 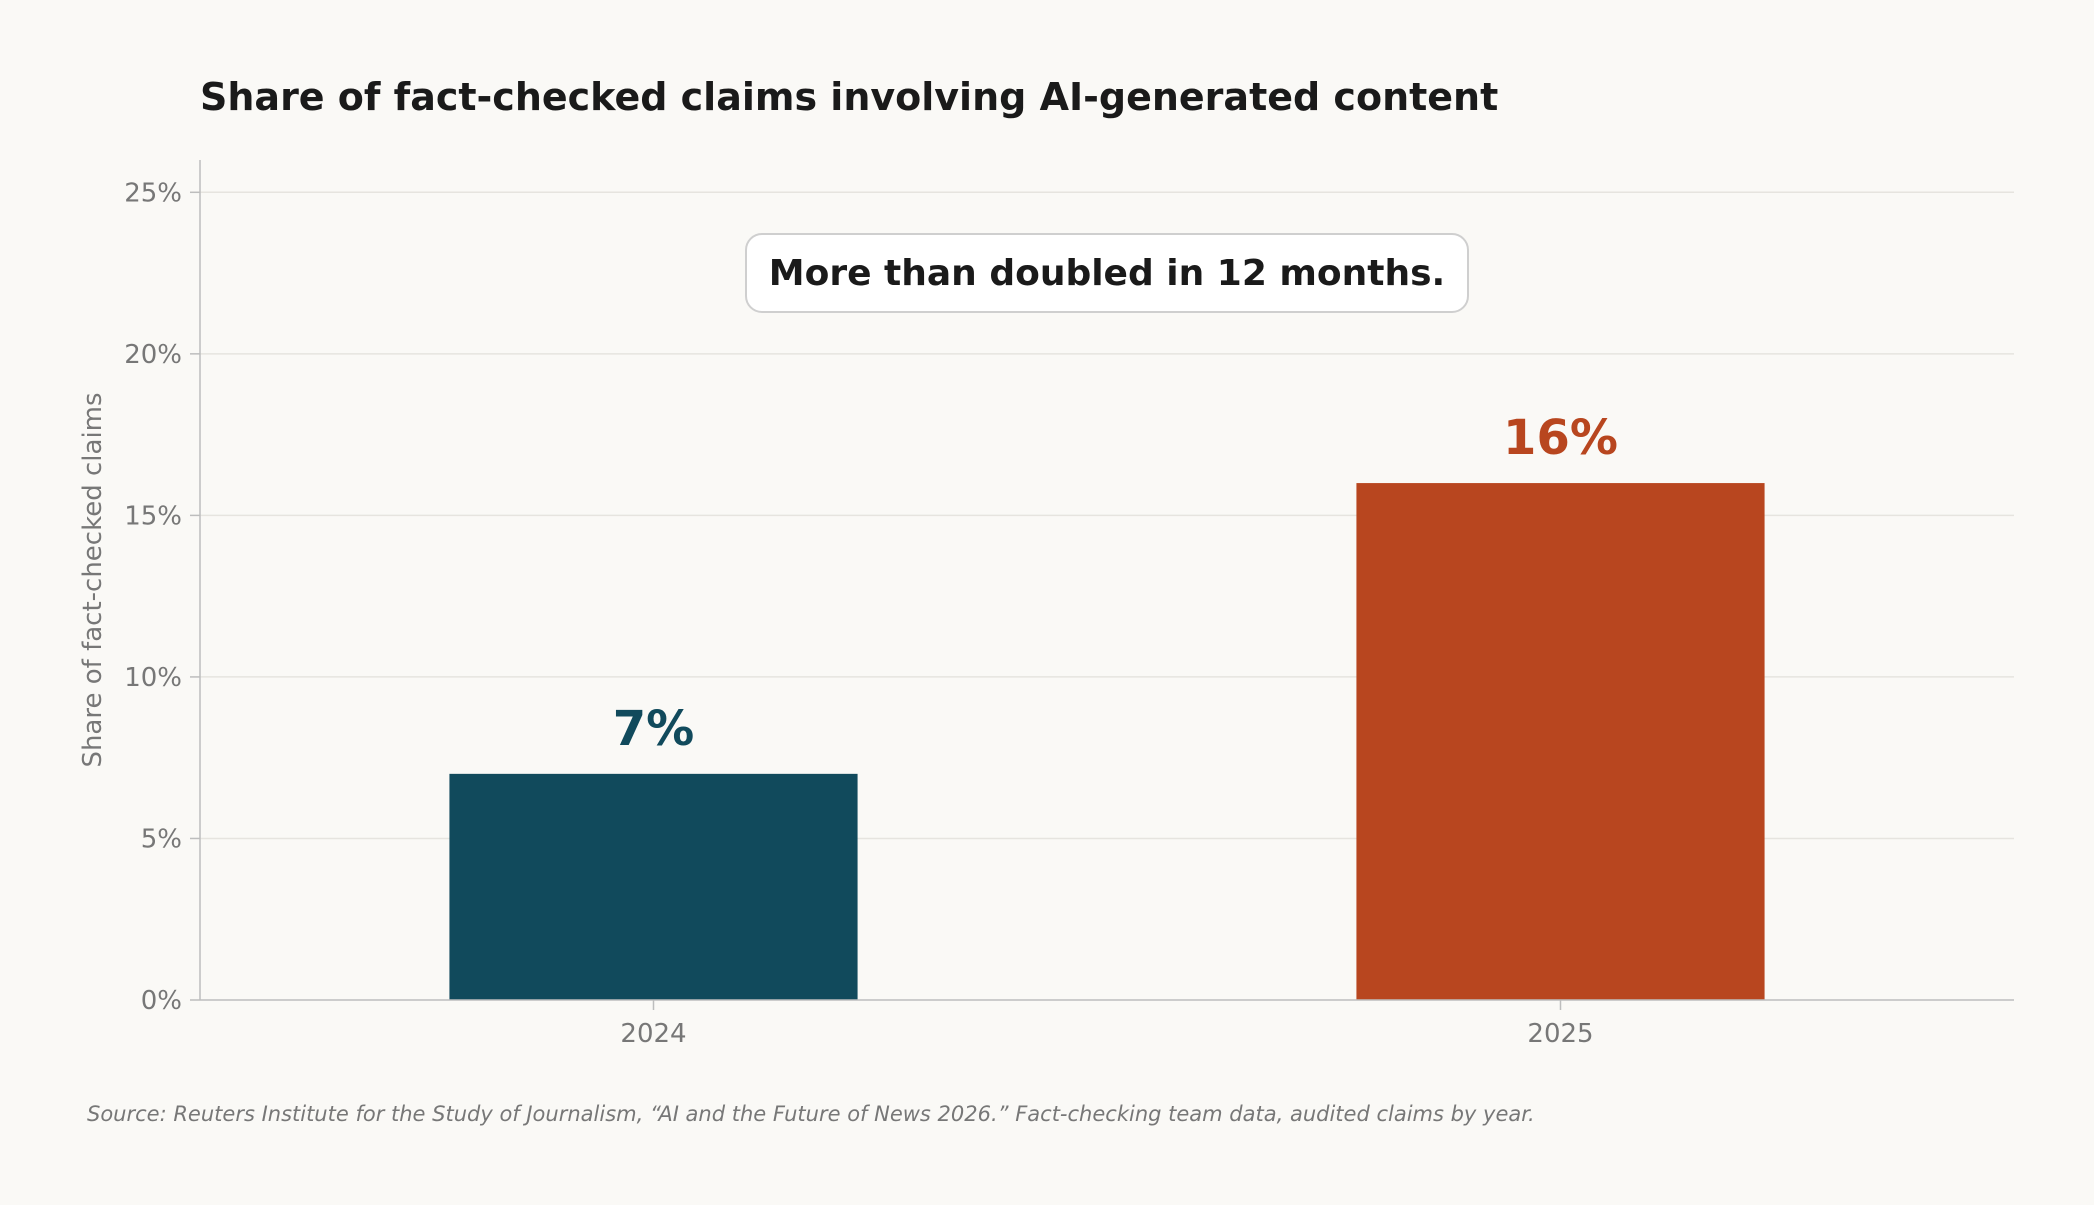 What do you see at coordinates (153, 193) in the screenshot?
I see `y-tick-label: 25%` at bounding box center [153, 193].